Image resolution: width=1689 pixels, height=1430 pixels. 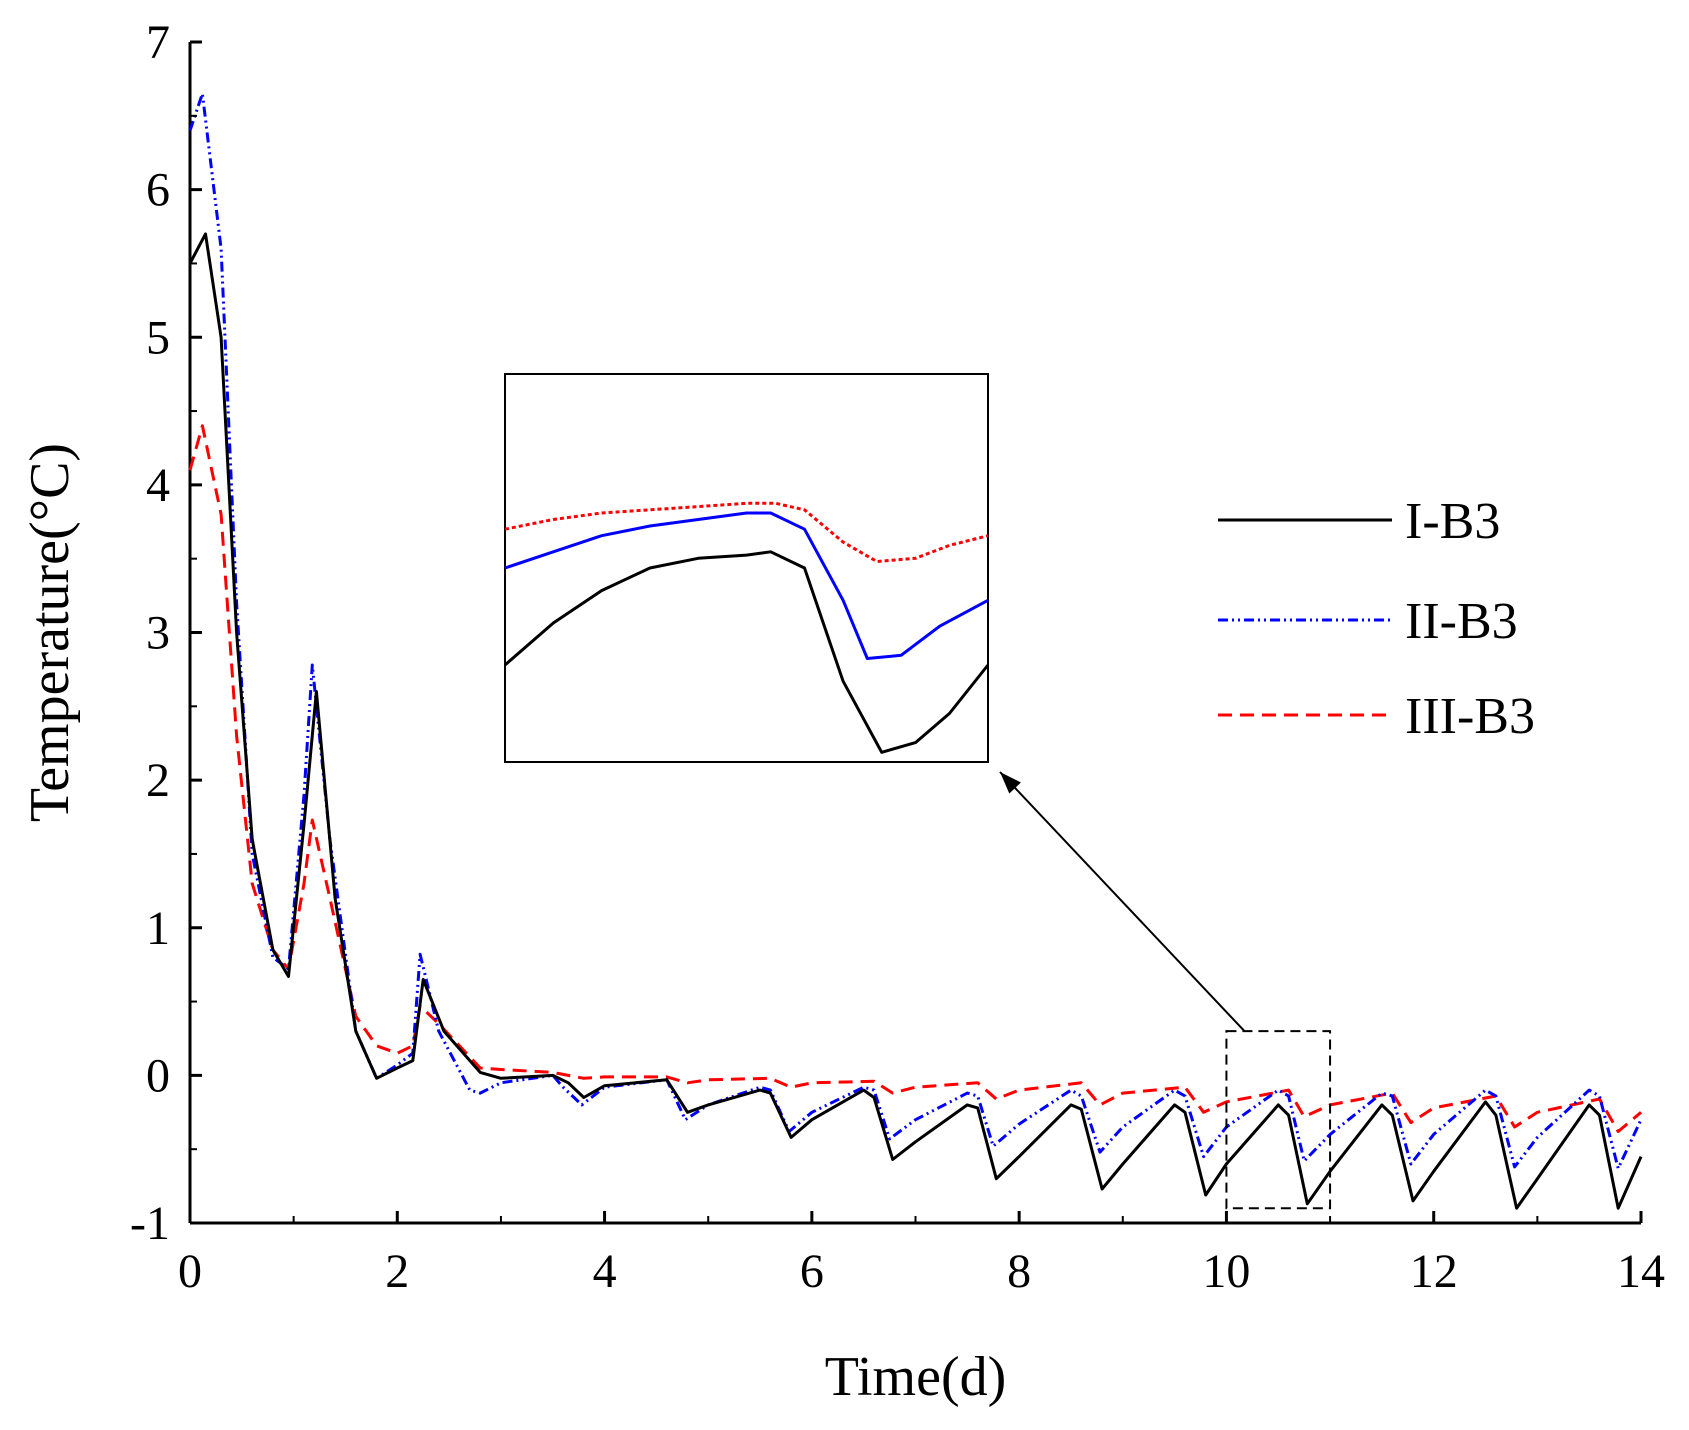 What do you see at coordinates (1226, 1271) in the screenshot?
I see `x-tick-label: 10` at bounding box center [1226, 1271].